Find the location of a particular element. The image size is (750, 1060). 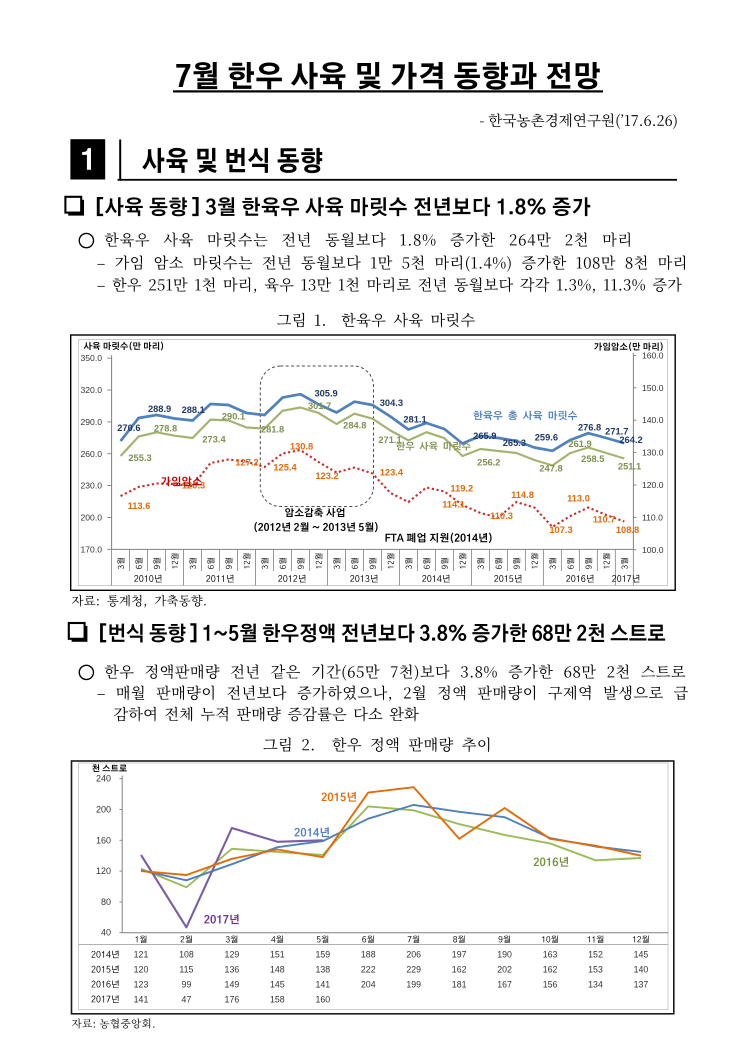

svg-text: 247.8 is located at coordinates (550, 469).